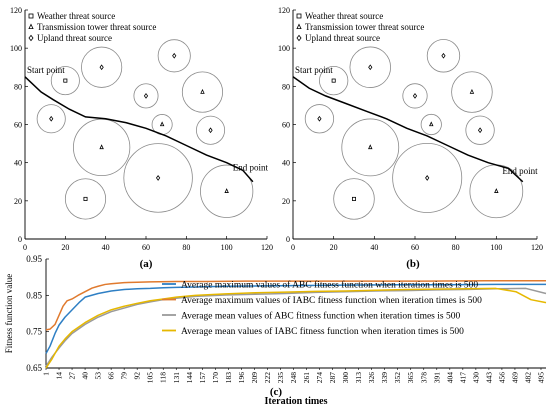  Describe the element at coordinates (46, 70) in the screenshot. I see `annotation-label: Start point` at that location.